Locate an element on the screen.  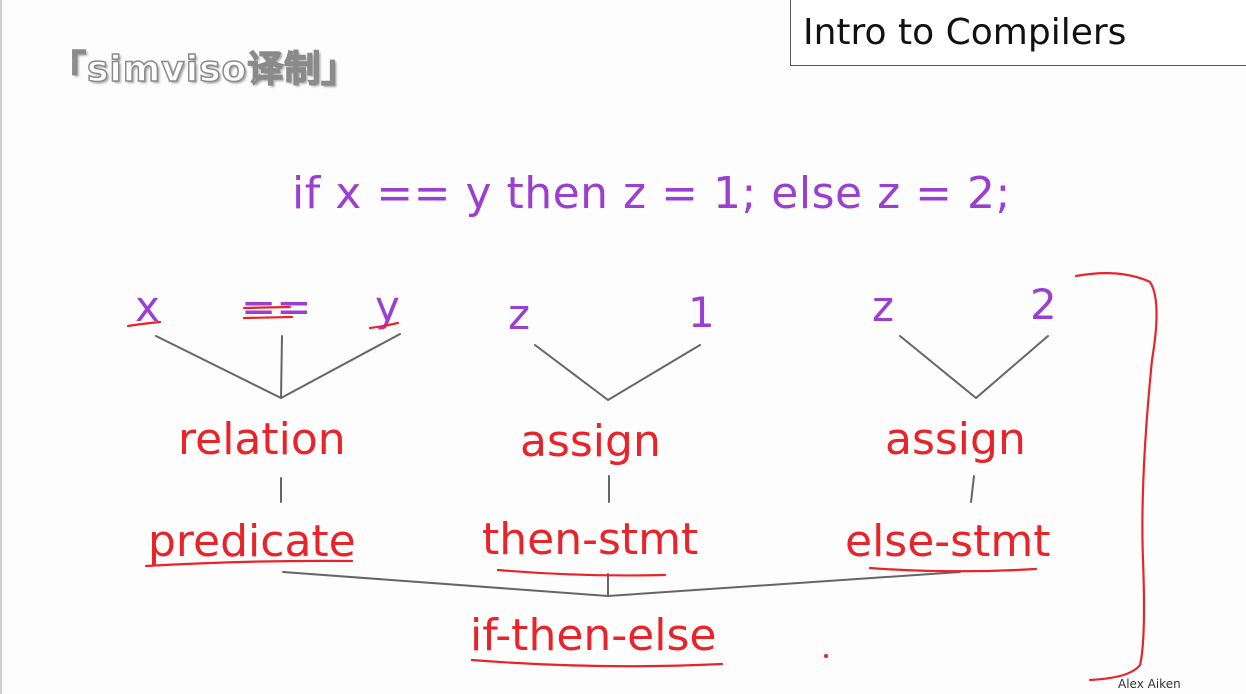
edge-z-assign-then is located at coordinates (571, 372).